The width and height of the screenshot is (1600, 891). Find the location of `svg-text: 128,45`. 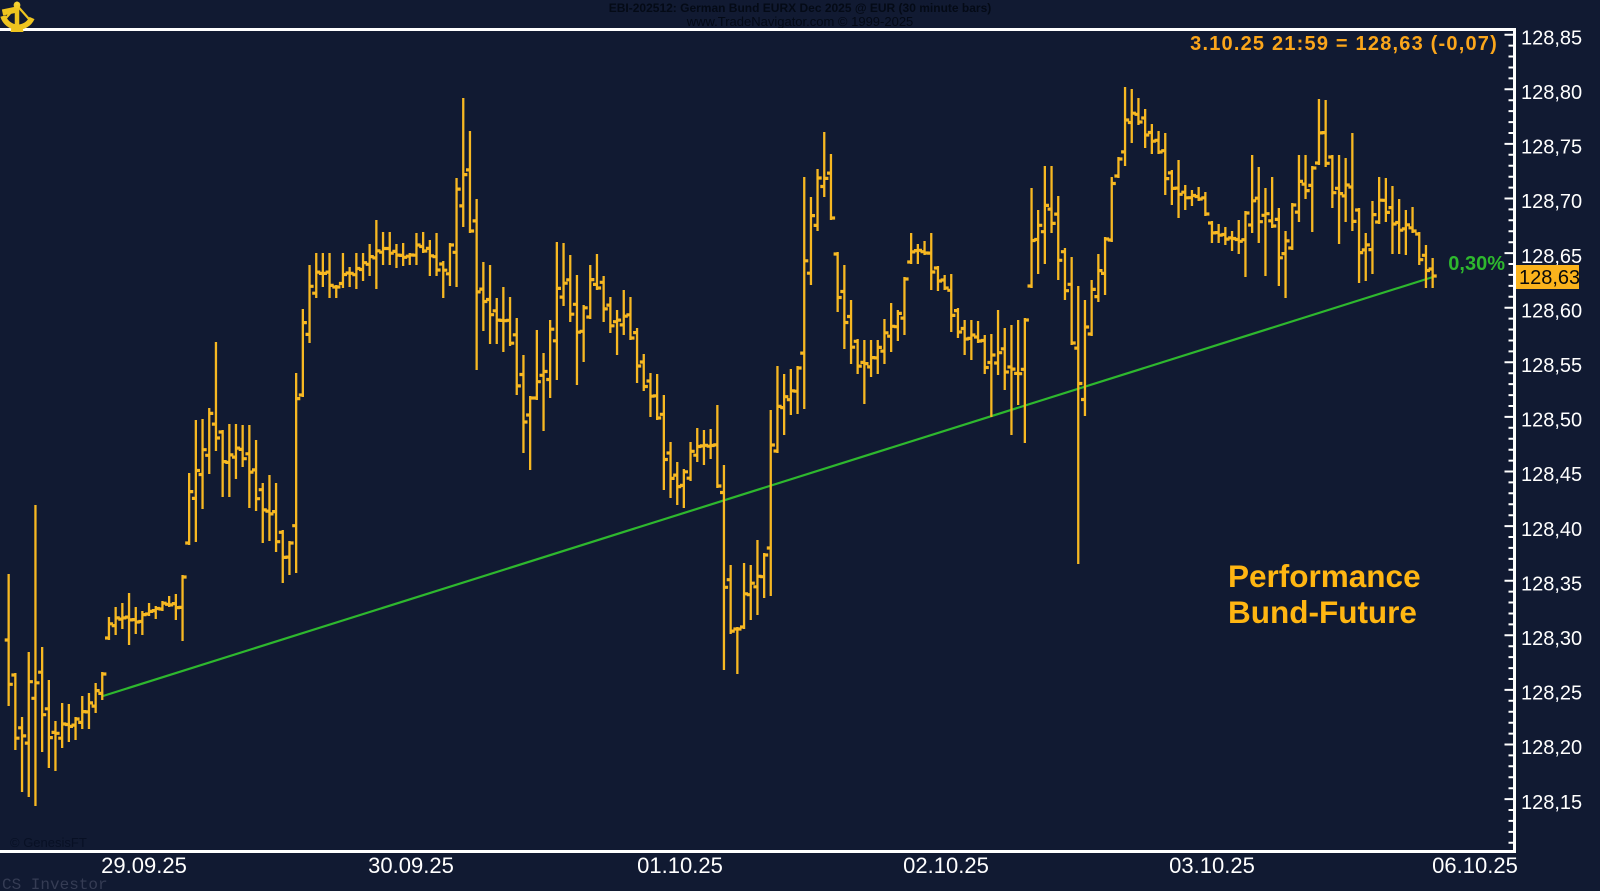

svg-text: 128,45 is located at coordinates (1551, 475).